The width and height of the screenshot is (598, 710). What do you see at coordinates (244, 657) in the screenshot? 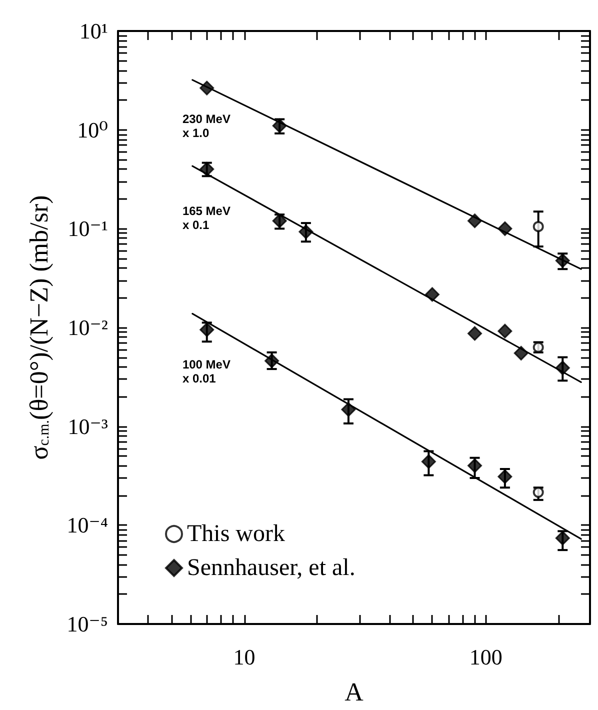
I see `x-tick-label: 10` at bounding box center [244, 657].